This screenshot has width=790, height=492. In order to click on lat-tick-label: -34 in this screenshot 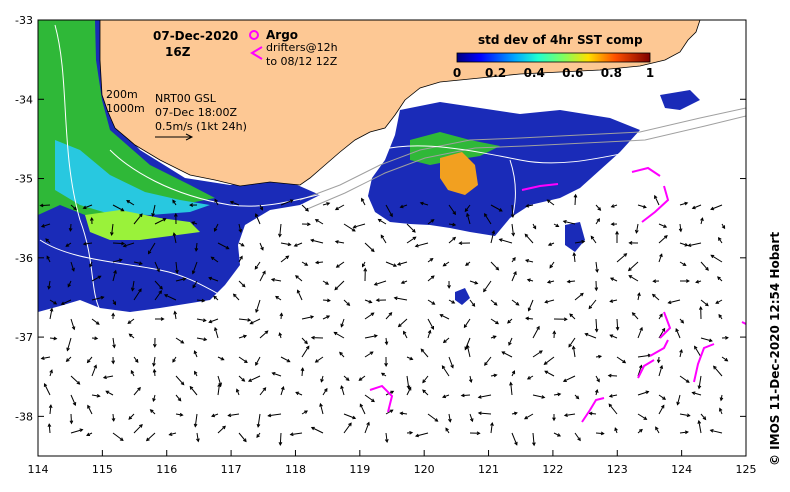, I will do `click(24, 99)`.